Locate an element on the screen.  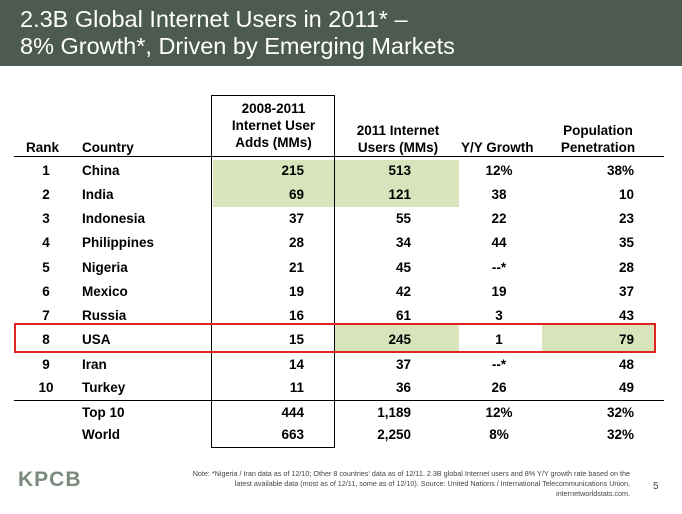
cell-penetration: 10 is located at coordinates (626, 194).